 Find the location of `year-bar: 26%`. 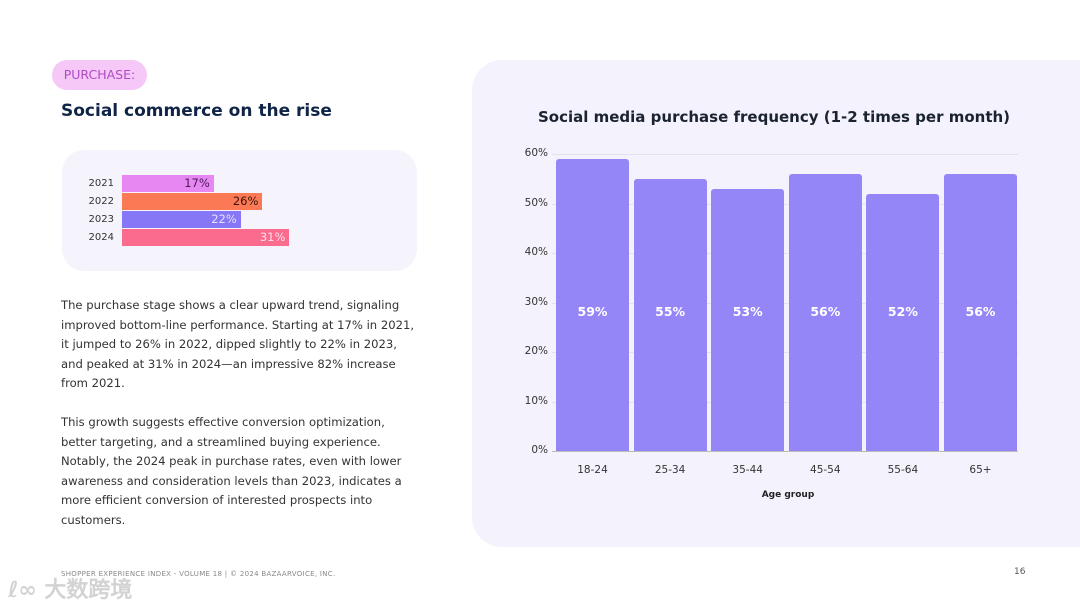

year-bar: 26% is located at coordinates (192, 201).